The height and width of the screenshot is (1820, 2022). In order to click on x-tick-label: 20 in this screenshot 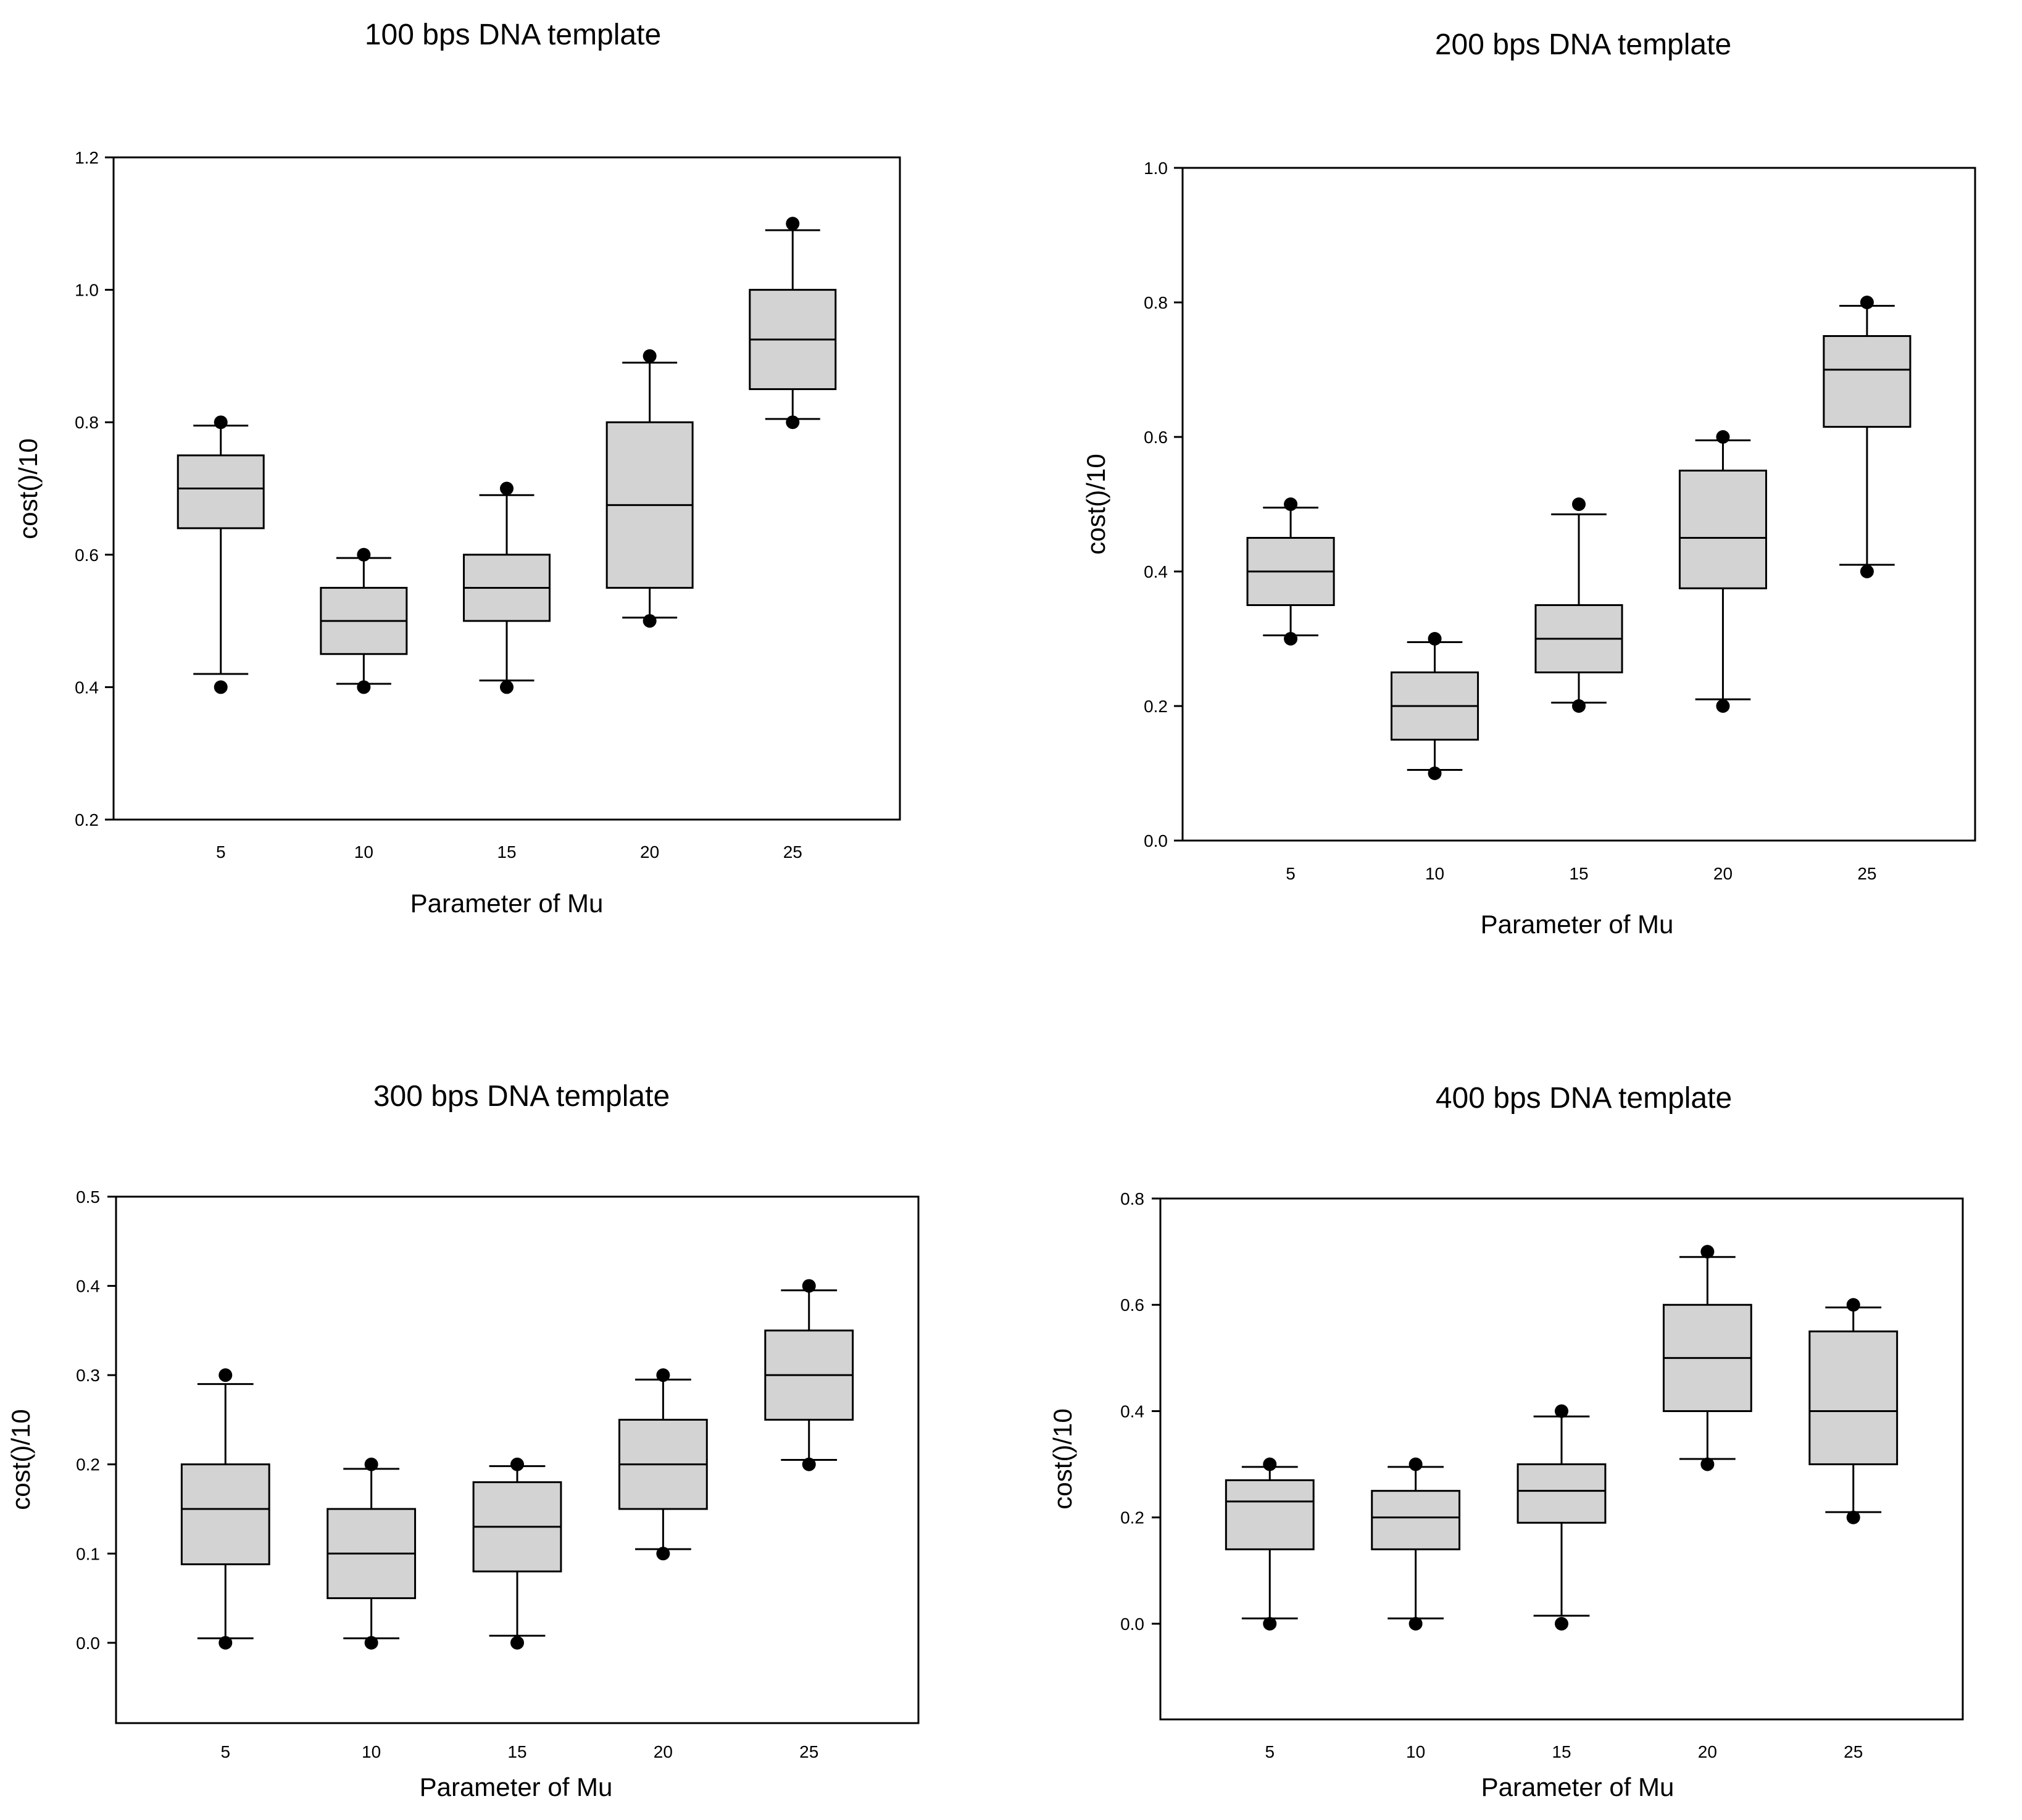, I will do `click(649, 852)`.